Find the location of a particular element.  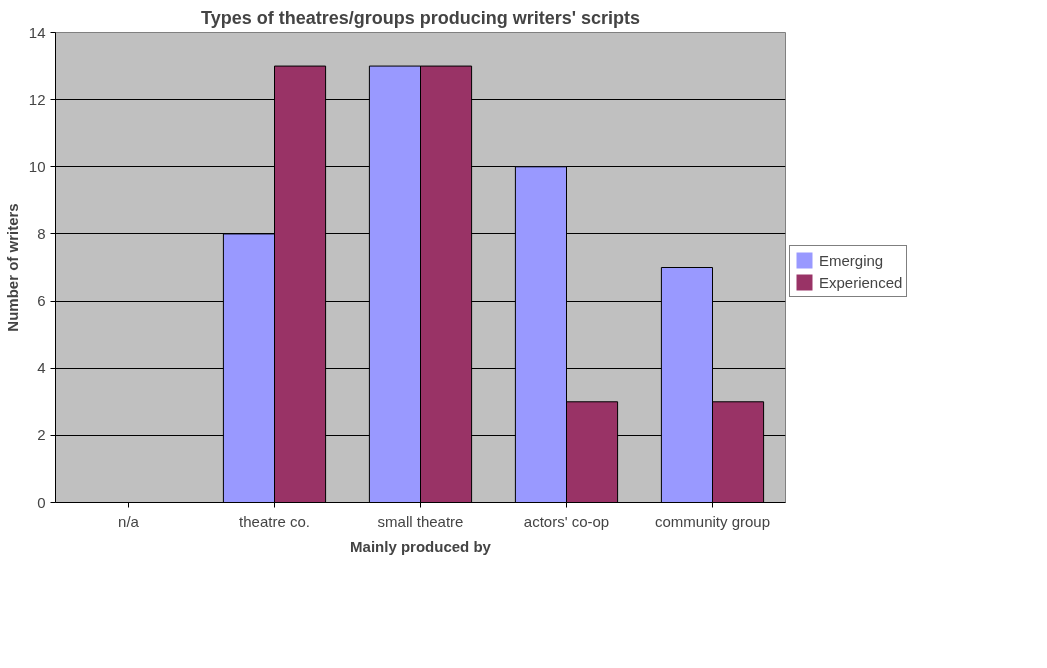

y-tick-label: 6 is located at coordinates (41, 301).